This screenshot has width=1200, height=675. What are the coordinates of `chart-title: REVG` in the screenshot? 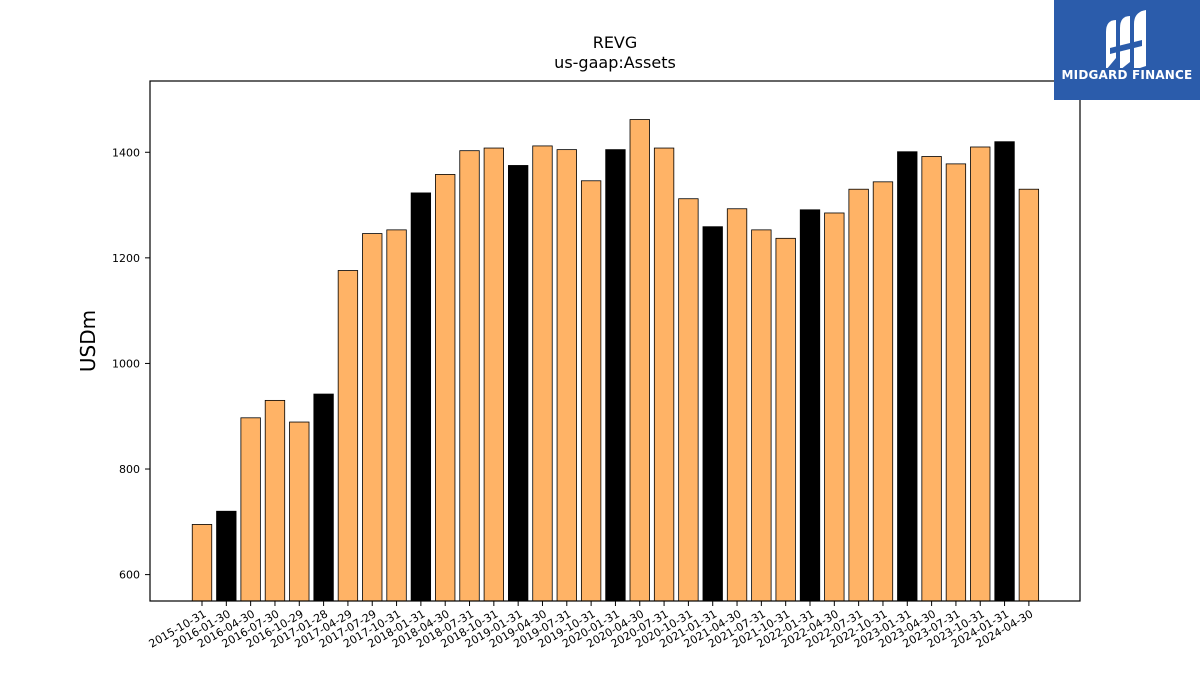 It's located at (615, 42).